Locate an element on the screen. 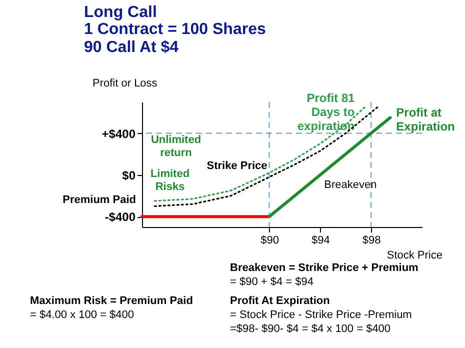 Image resolution: width=465 pixels, height=348 pixels. text: = Stock Price - Strike Price -Premium is located at coordinates (321, 315).